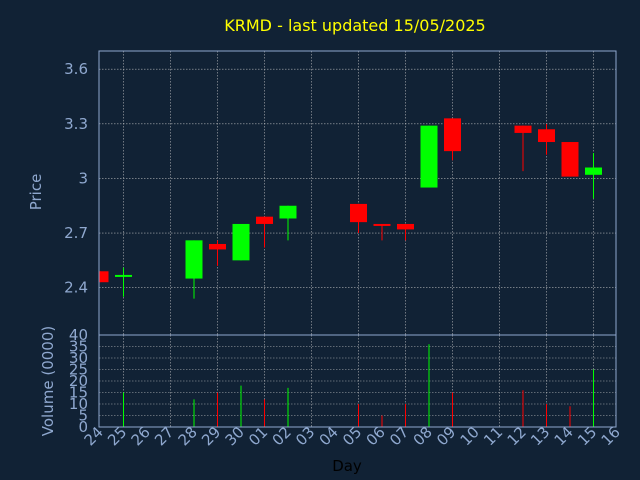 This screenshot has height=480, width=640. I want to click on volume-axis-label: Volume (0000), so click(48, 381).